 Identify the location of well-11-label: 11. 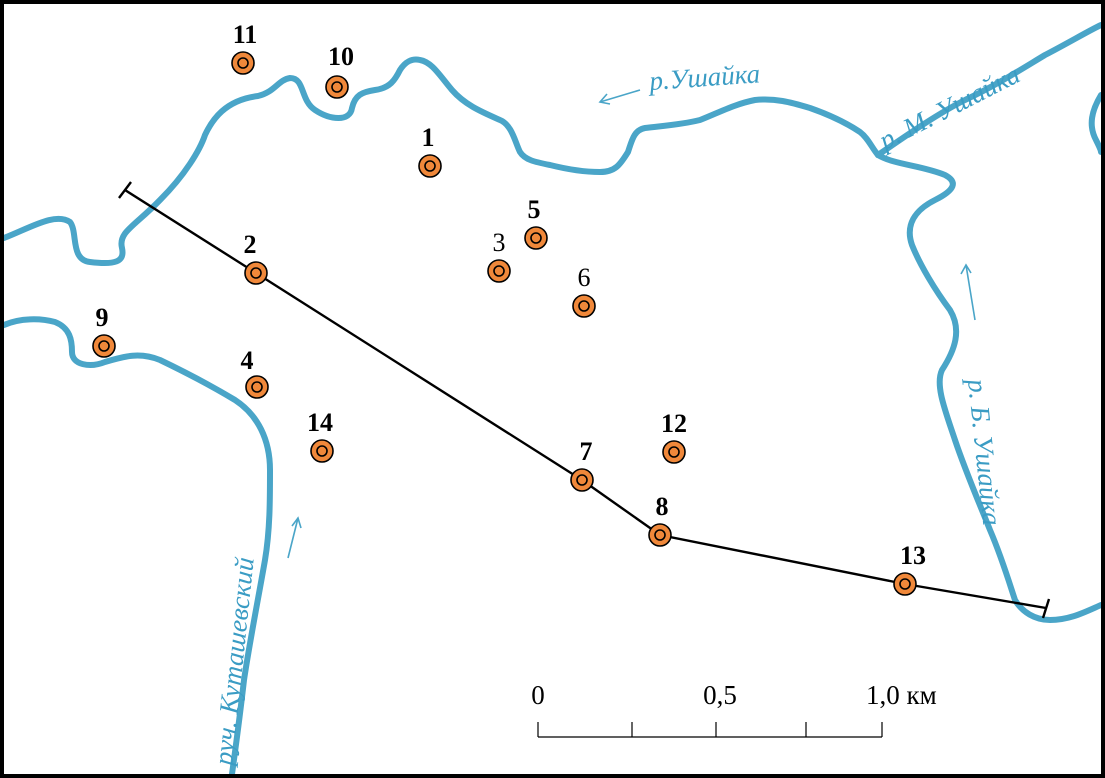
(245, 34).